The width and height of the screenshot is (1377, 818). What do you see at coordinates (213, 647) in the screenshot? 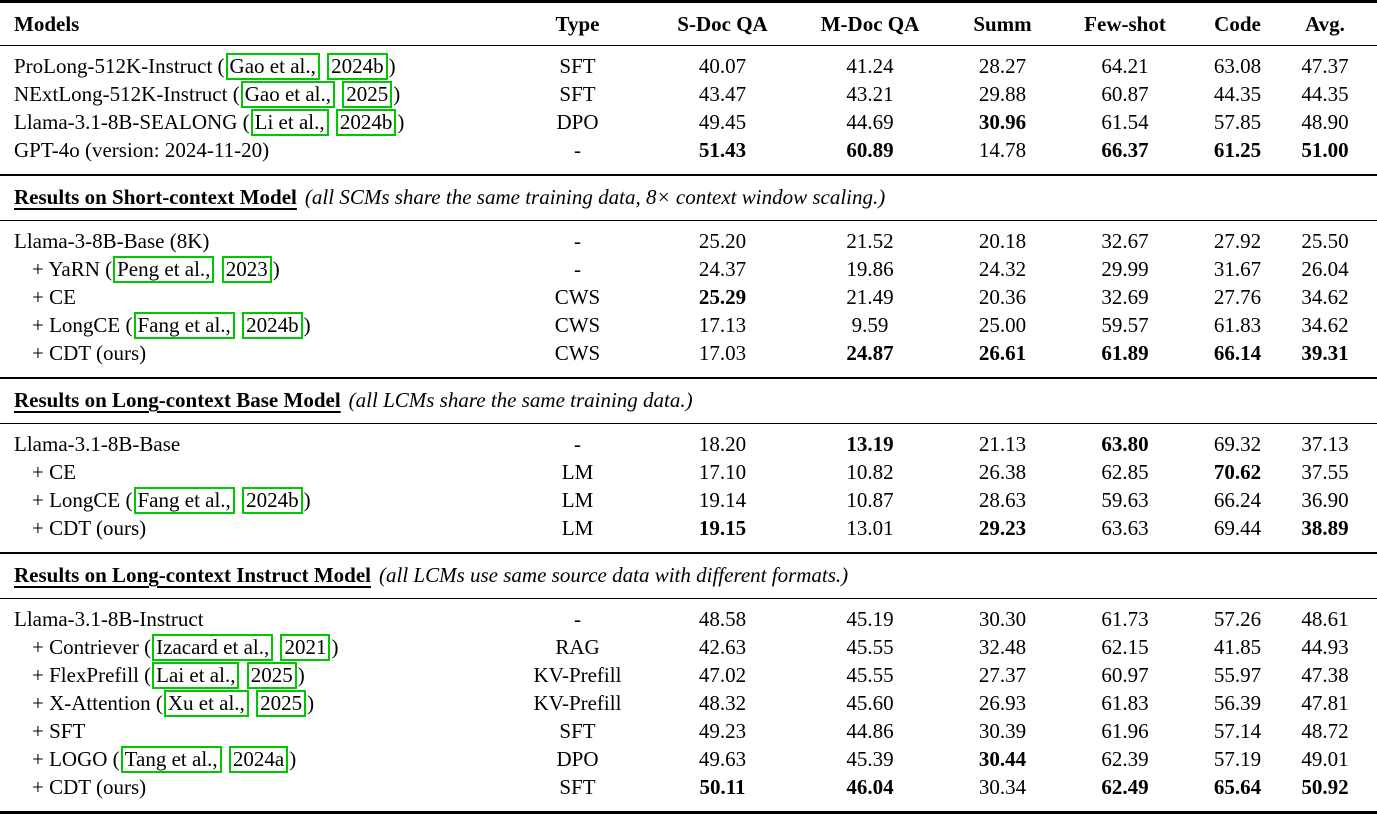
I see `citation-link: Izacard et al.,` at bounding box center [213, 647].